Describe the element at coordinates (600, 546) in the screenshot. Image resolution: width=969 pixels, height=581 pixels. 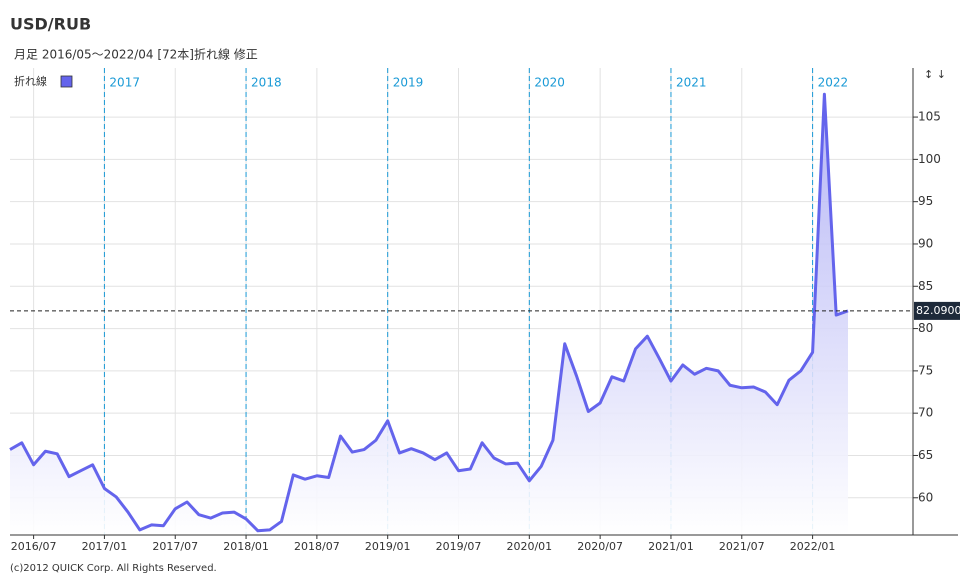
I see `x-tick-label: 2020/07` at that location.